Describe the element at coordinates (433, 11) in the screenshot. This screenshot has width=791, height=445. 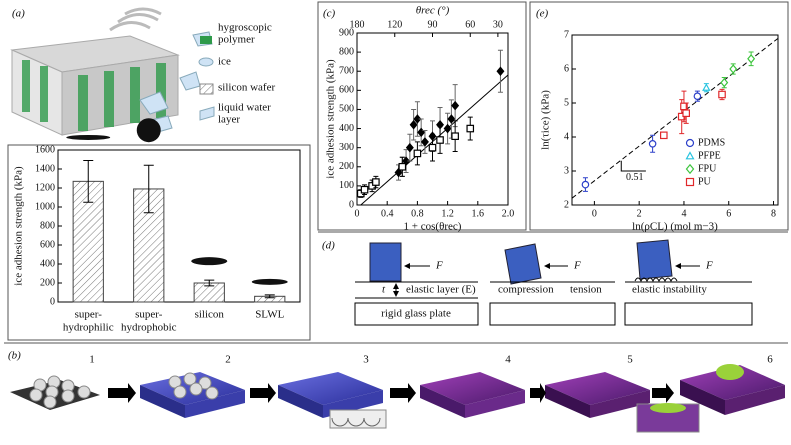
I see `x2-axis-label: θrec (°)` at that location.